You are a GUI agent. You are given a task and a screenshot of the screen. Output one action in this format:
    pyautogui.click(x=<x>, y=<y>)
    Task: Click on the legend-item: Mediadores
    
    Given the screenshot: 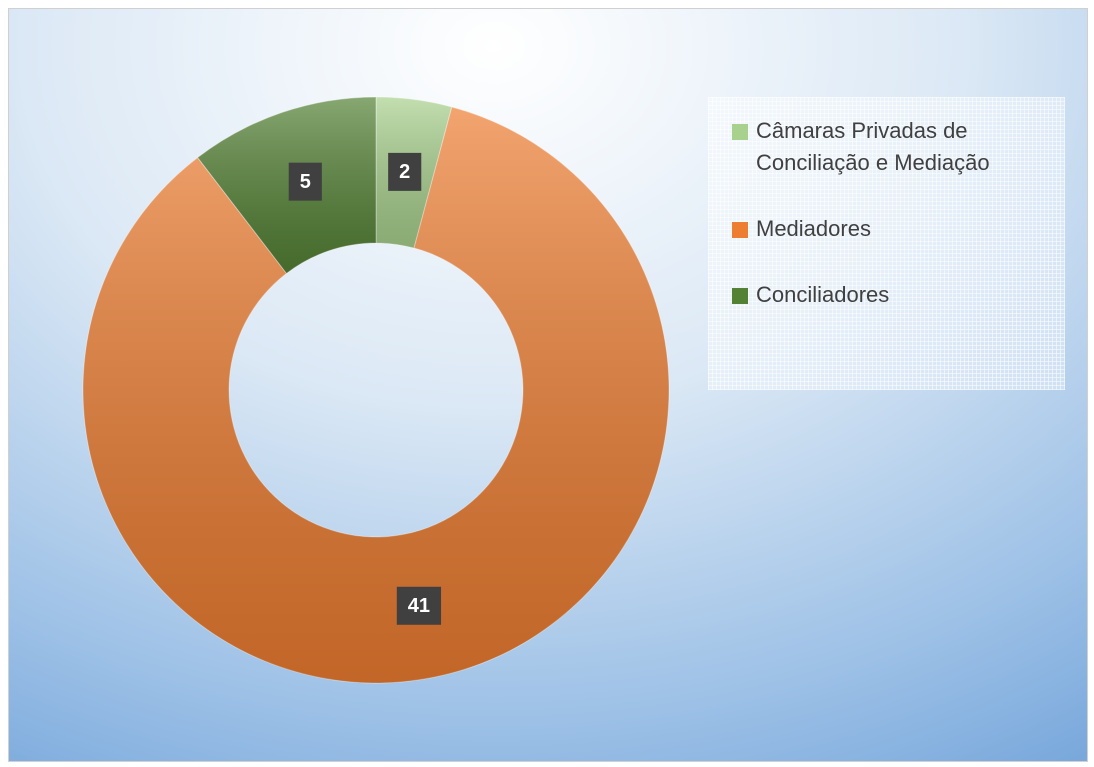 What is the action you would take?
    pyautogui.click(x=894, y=229)
    